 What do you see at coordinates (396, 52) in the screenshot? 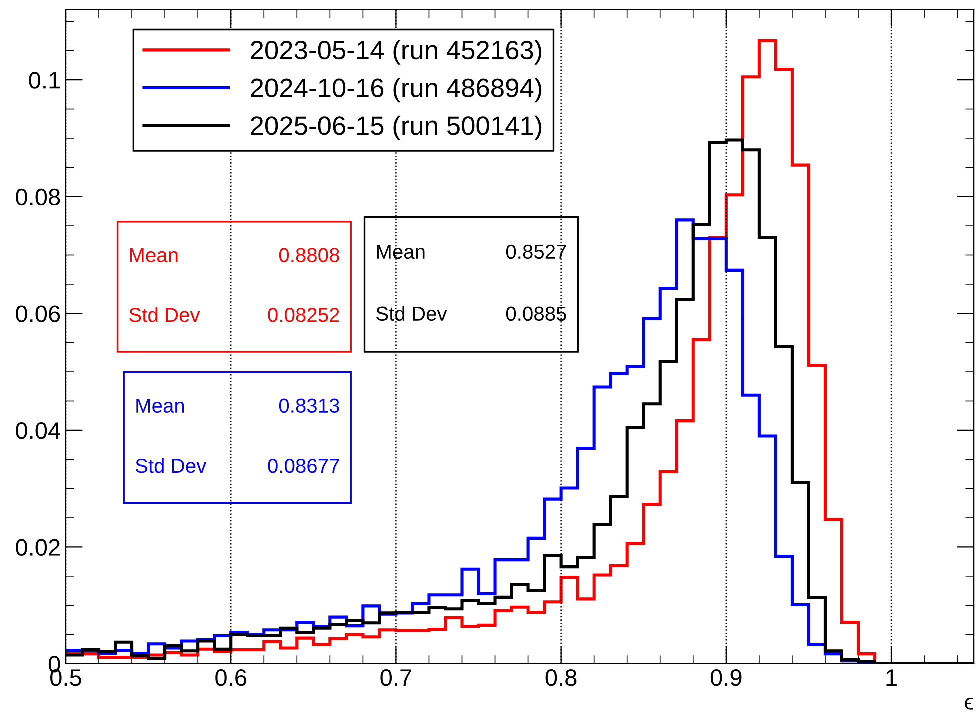
I see `legend-label: 2023-05-14 (run 452163)` at bounding box center [396, 52].